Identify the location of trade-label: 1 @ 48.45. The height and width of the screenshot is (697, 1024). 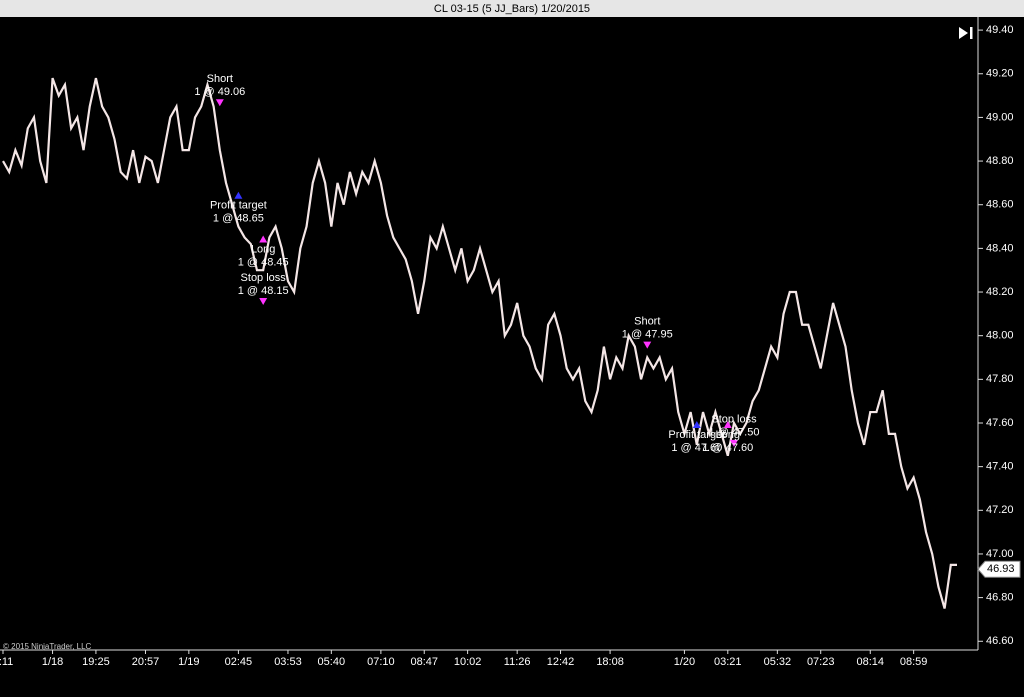
(263, 262).